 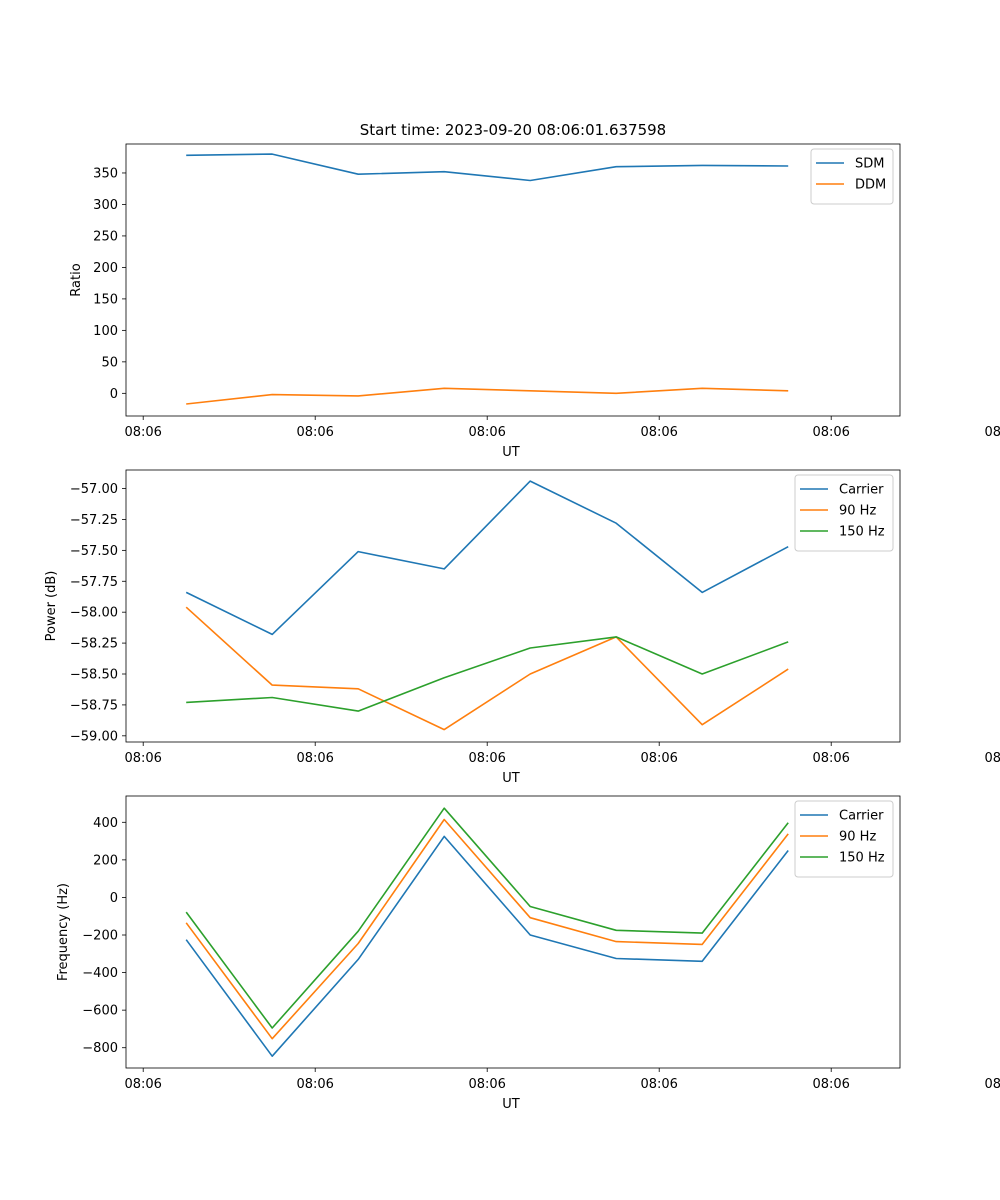 I want to click on y-tick-label: 400, so click(x=105, y=823).